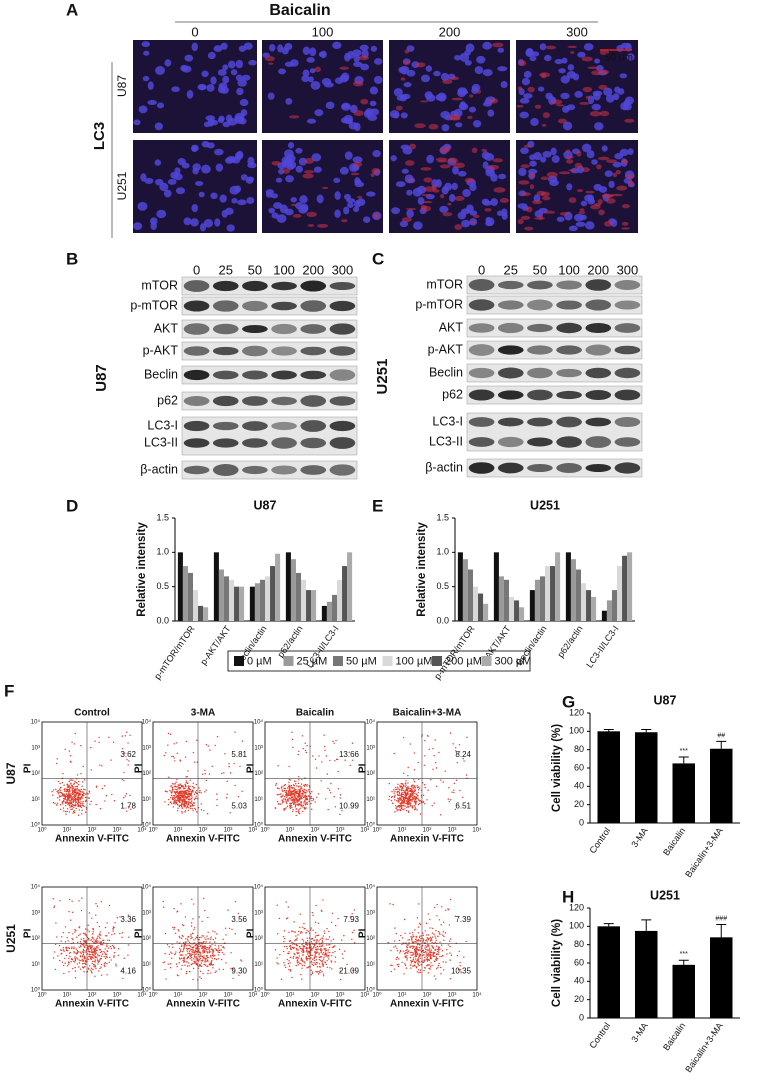  Describe the element at coordinates (557, 768) in the screenshot. I see `y-axis-label: Cell viability (%)` at that location.